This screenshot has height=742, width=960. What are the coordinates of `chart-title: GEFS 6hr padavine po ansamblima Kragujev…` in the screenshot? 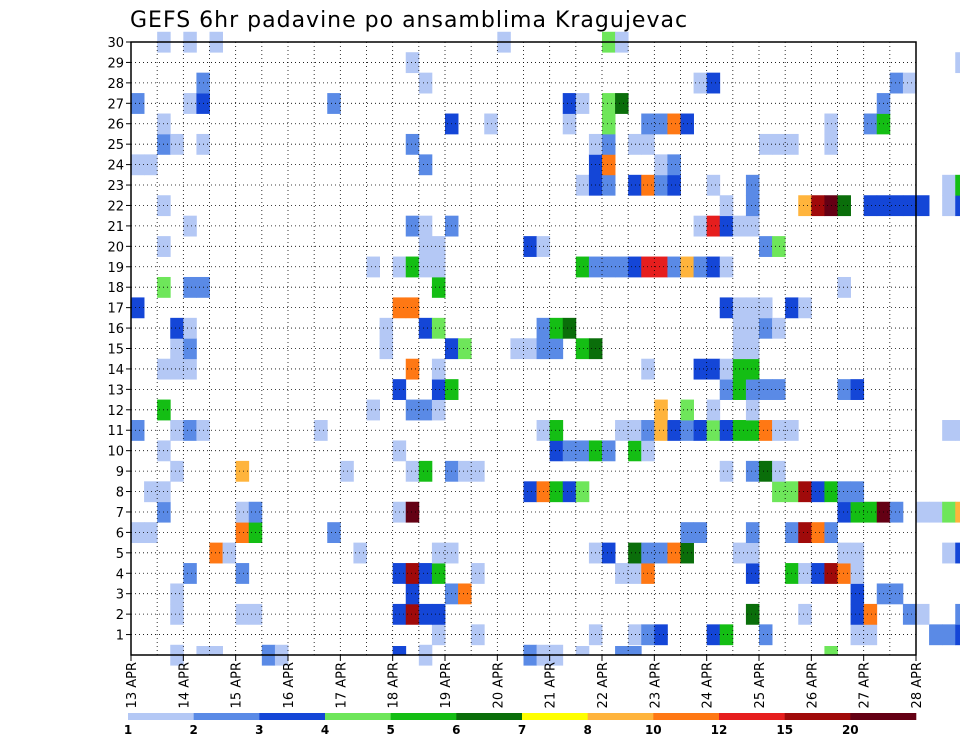 It's located at (409, 20).